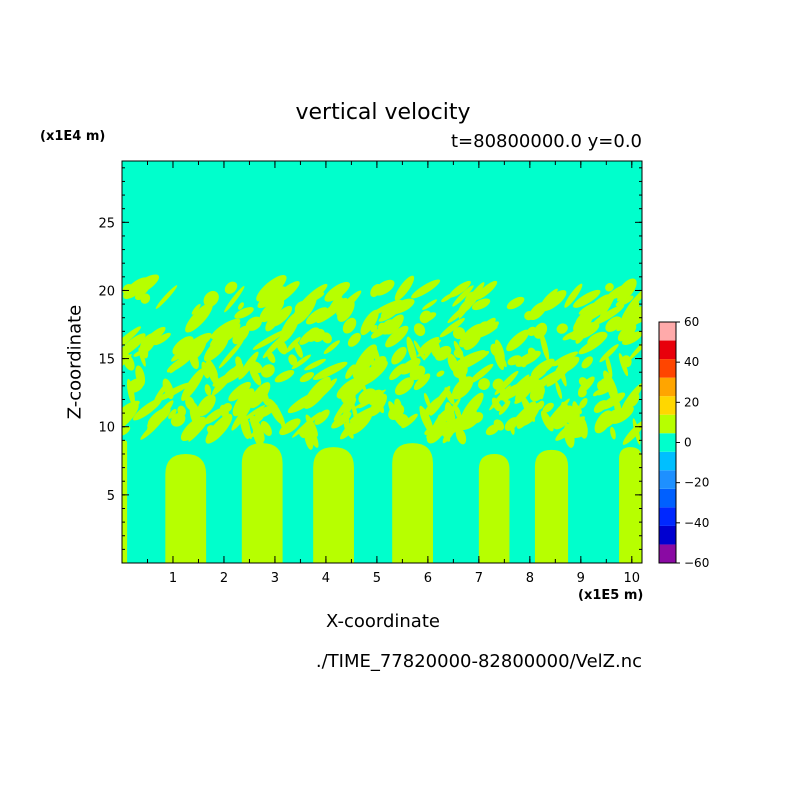  Describe the element at coordinates (173, 578) in the screenshot. I see `x-tick-label: 1` at that location.